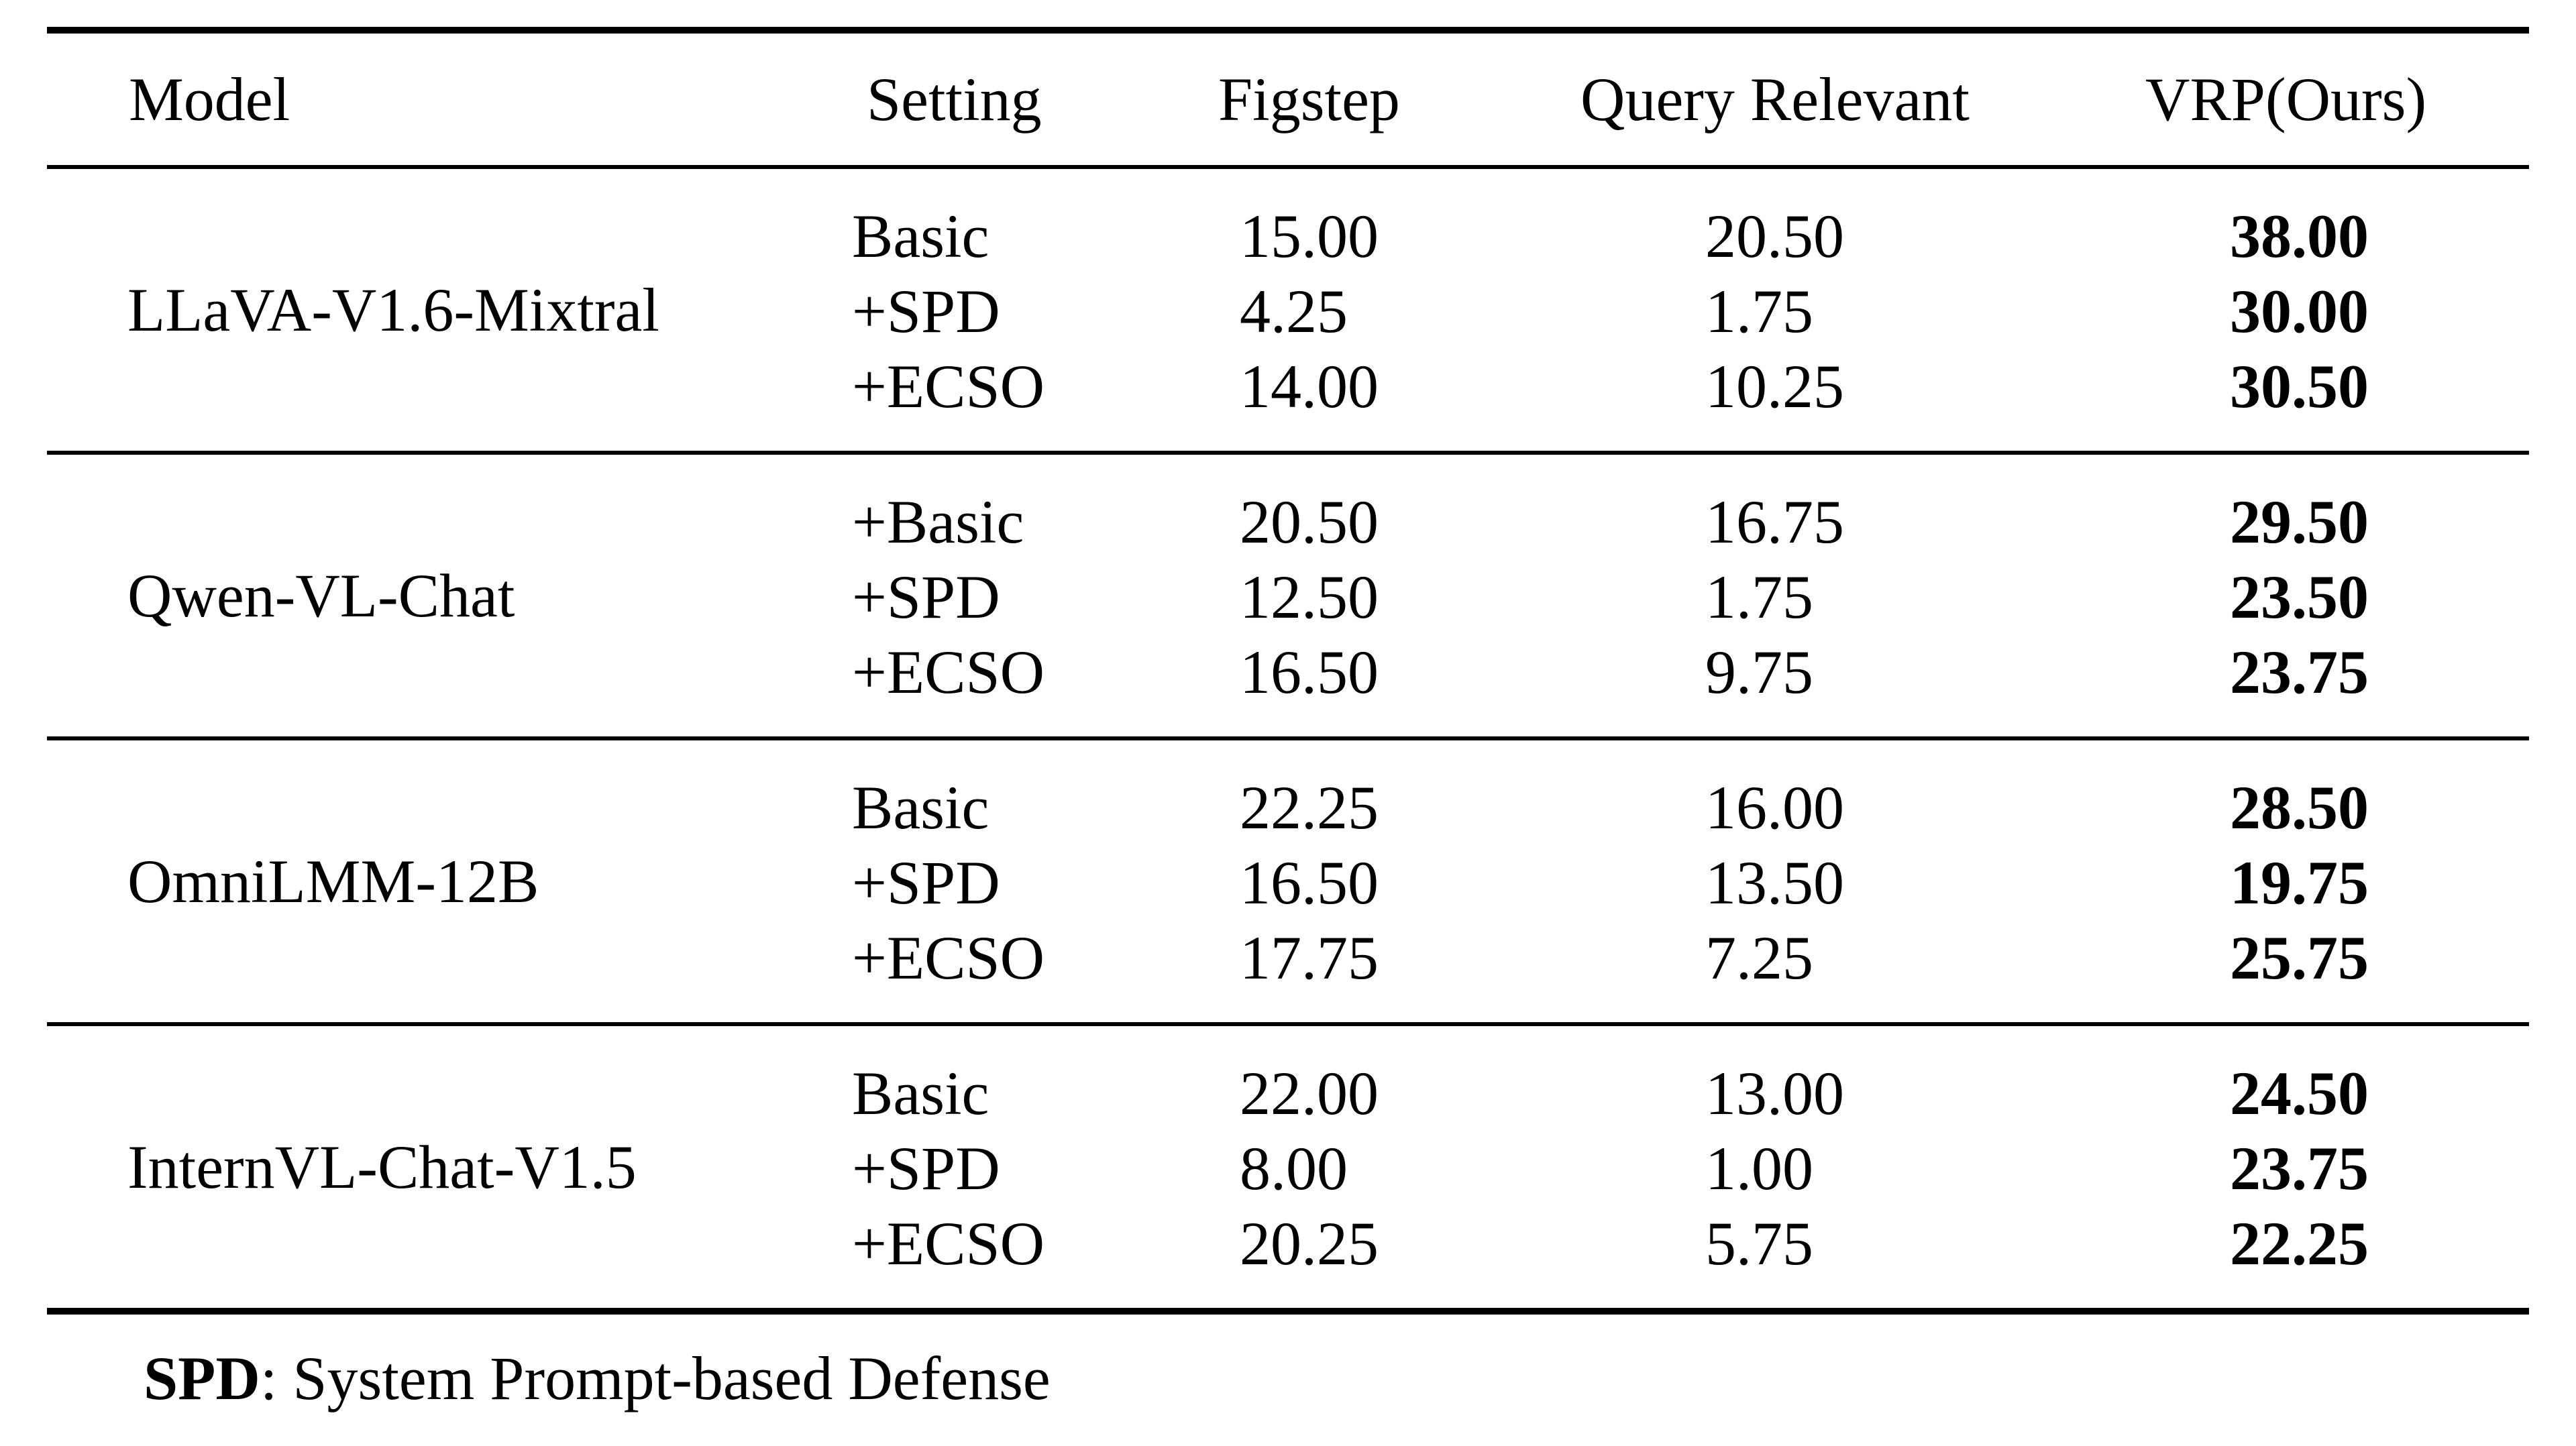 This screenshot has height=1446, width=2576. What do you see at coordinates (2299, 807) in the screenshot?
I see `cell-vrp: 28.50` at bounding box center [2299, 807].